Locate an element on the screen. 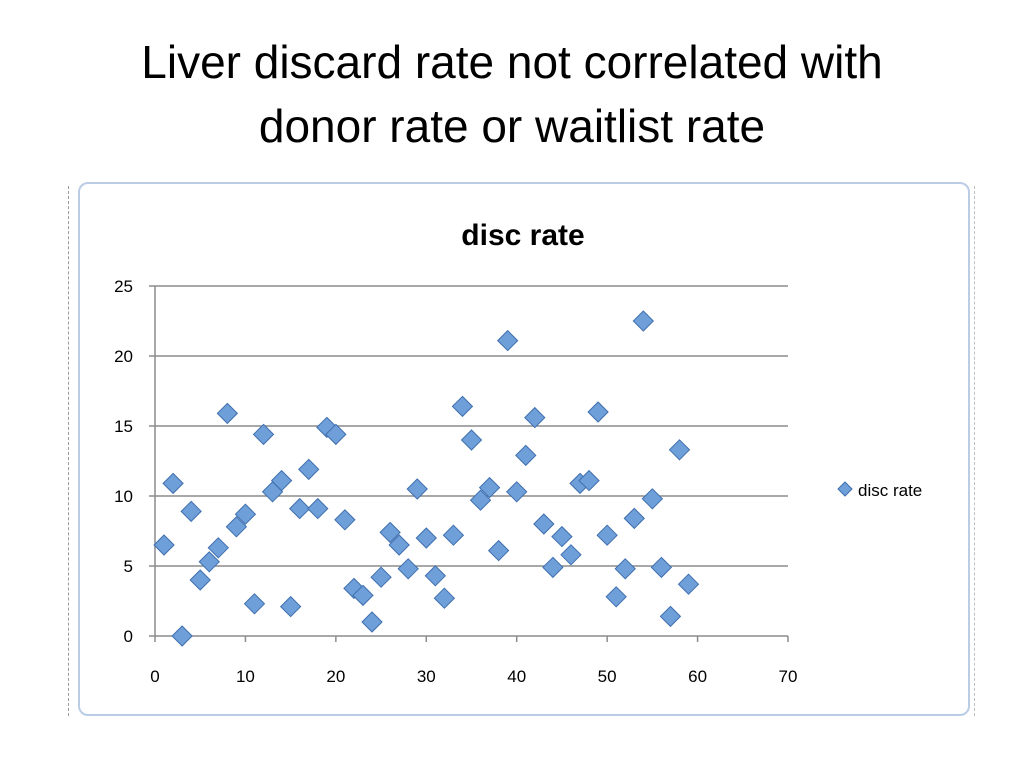 Image resolution: width=1024 pixels, height=768 pixels. left-edge-artifact is located at coordinates (72, 451).